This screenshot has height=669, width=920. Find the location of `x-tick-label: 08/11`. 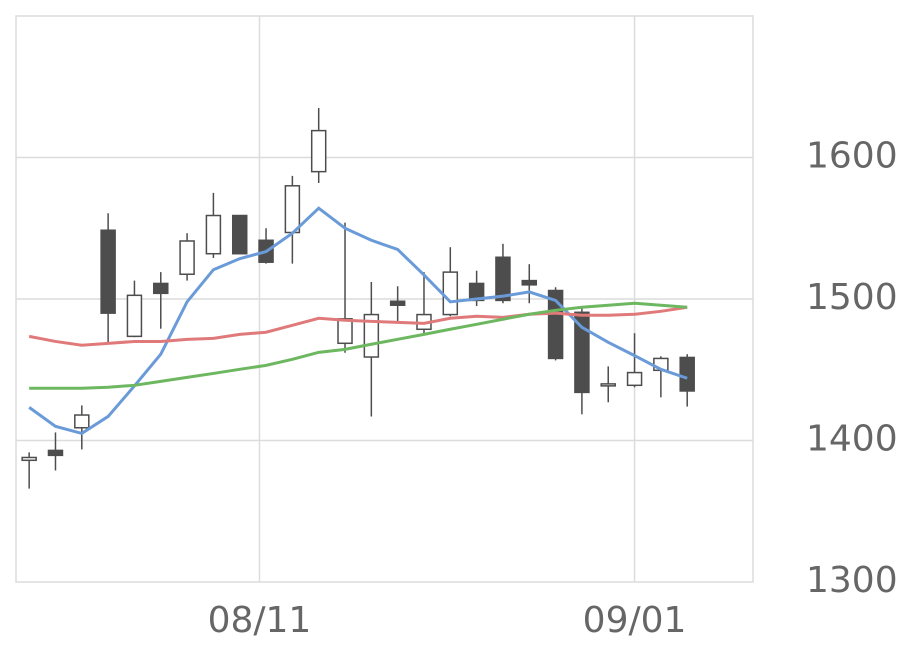

x-tick-label: 08/11 is located at coordinates (260, 620).